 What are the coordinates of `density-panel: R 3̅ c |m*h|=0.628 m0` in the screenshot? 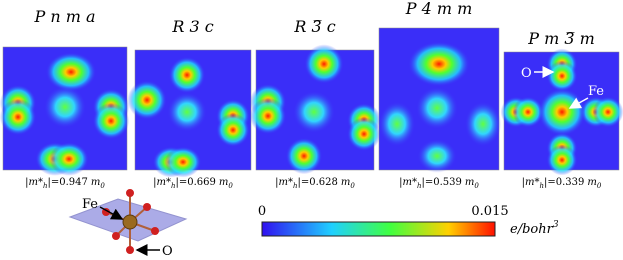 It's located at (315, 103).